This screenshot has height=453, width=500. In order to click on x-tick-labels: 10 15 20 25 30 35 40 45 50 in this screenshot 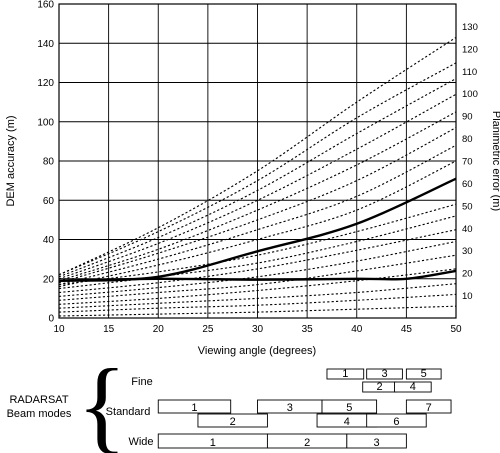, I will do `click(257, 329)`.